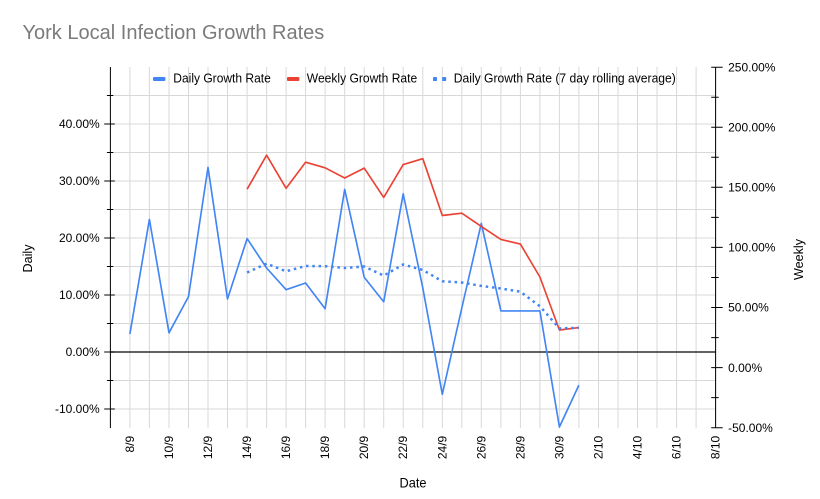 The width and height of the screenshot is (820, 499). Describe the element at coordinates (221, 78) in the screenshot. I see `svg-text: Daily Growth Rate` at that location.